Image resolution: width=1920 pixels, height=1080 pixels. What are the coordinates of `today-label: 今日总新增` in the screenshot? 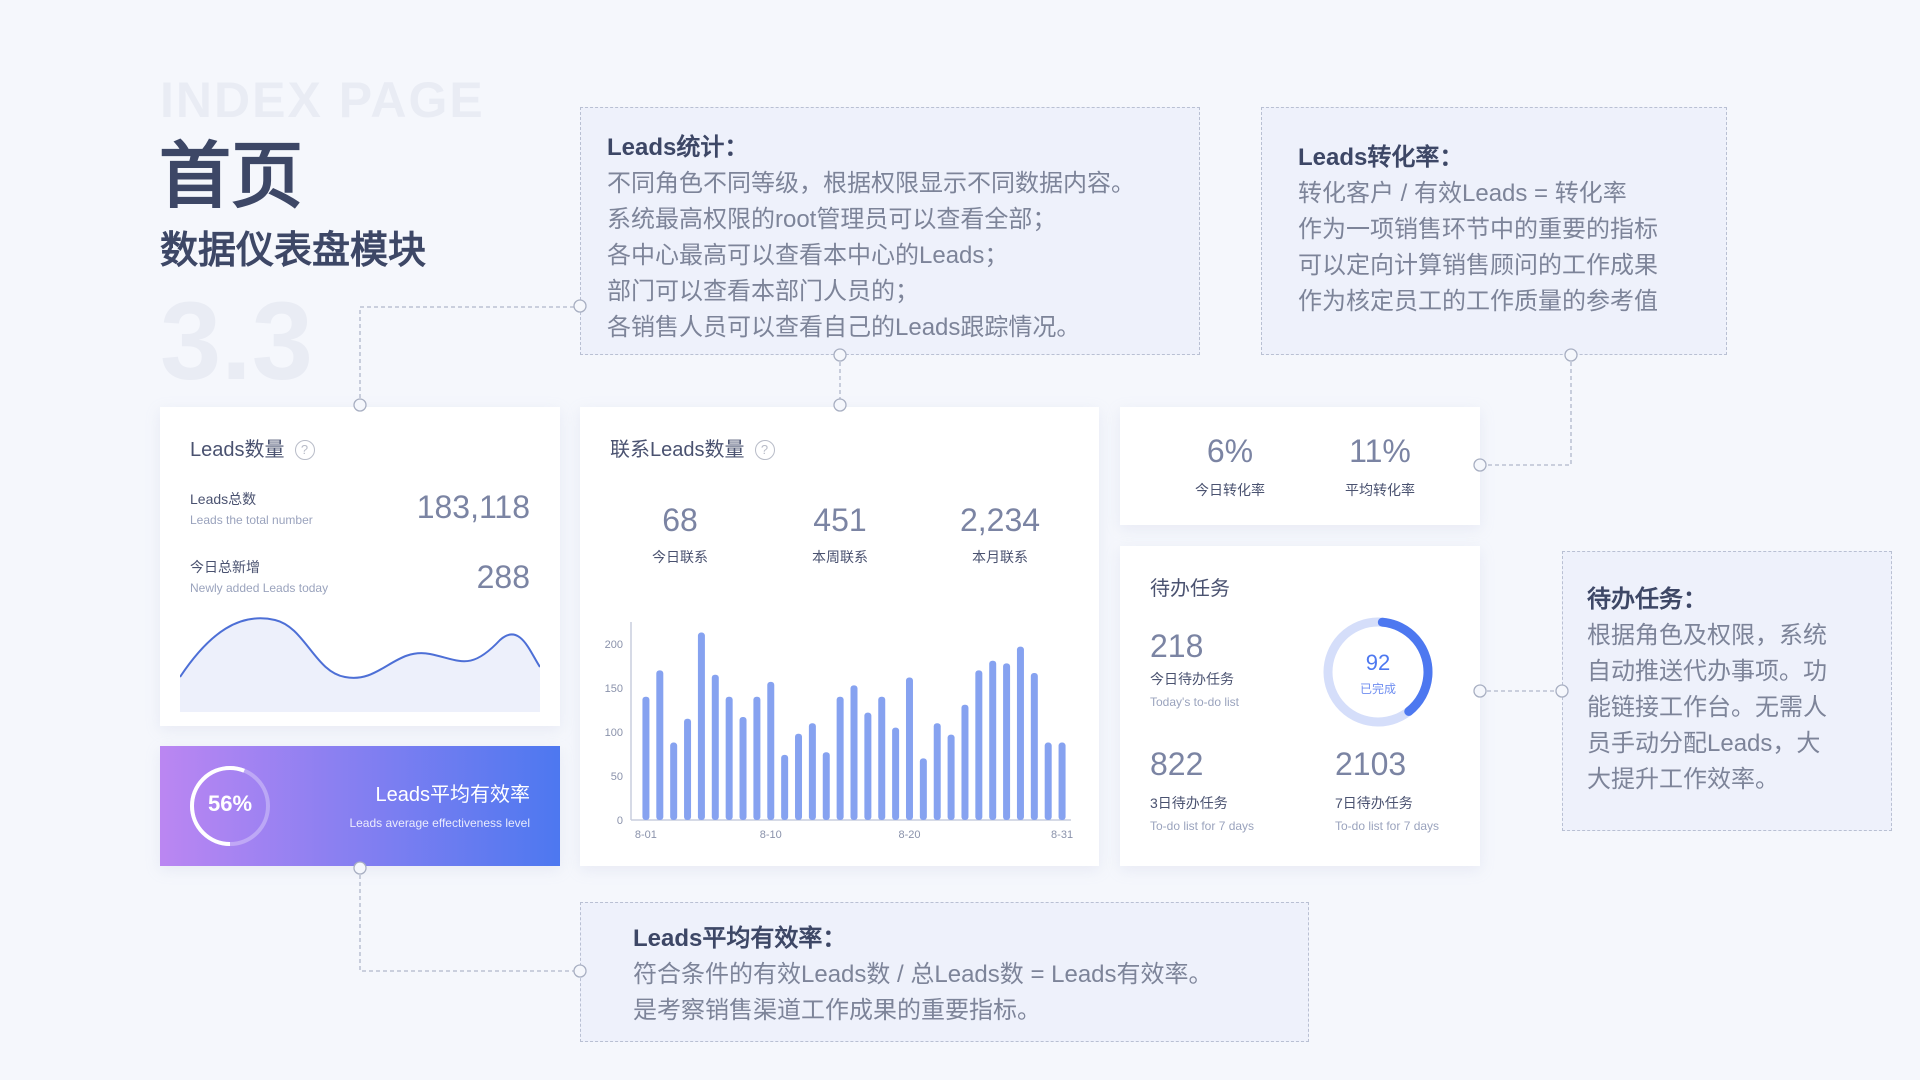 It's located at (225, 567).